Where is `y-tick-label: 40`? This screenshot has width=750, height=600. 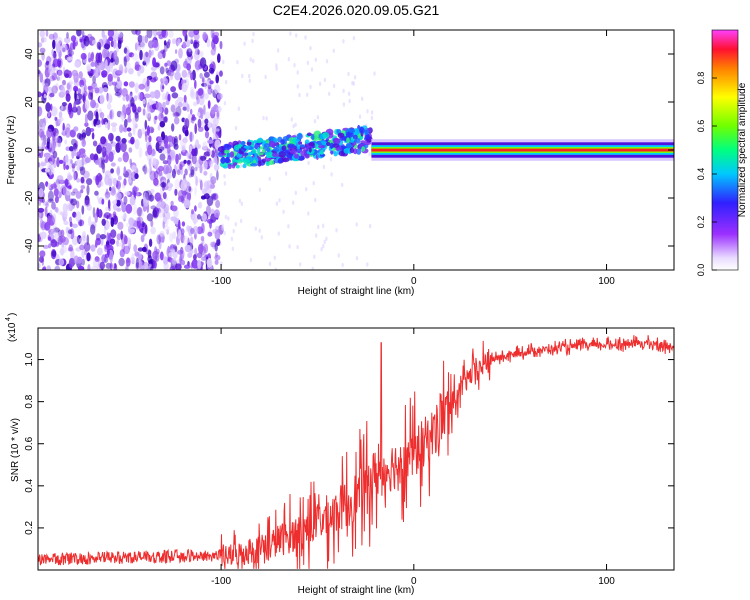 y-tick-label: 40 is located at coordinates (29, 54).